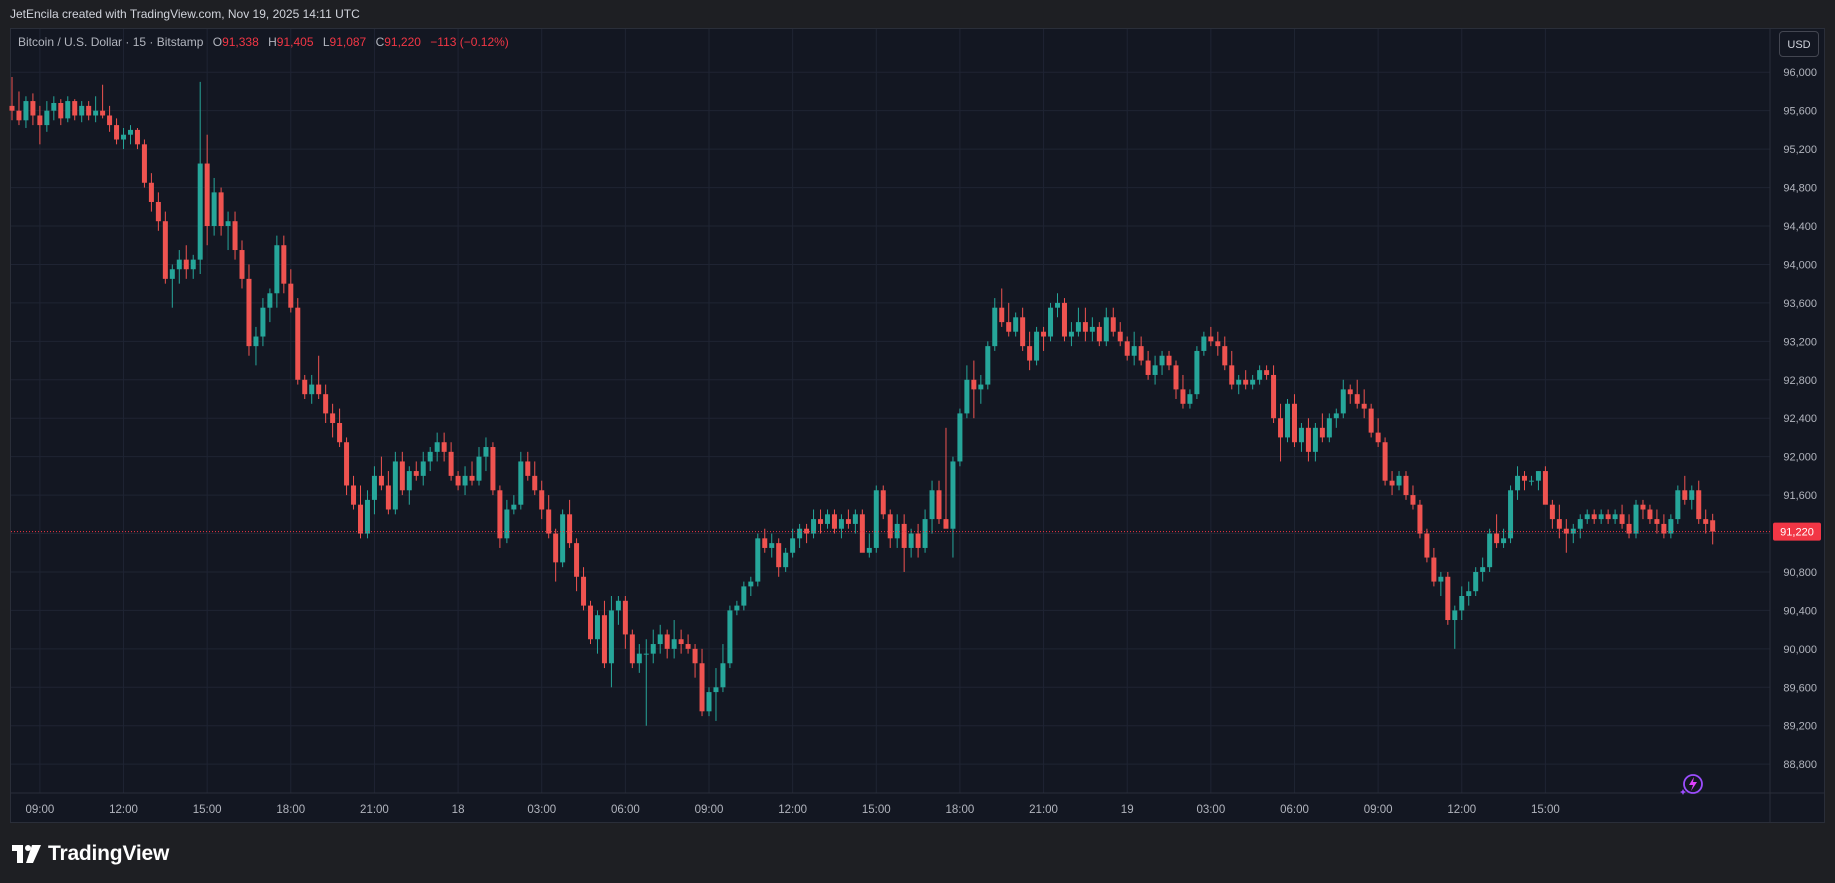  What do you see at coordinates (1461, 810) in the screenshot?
I see `x-tick-label: 12:00` at bounding box center [1461, 810].